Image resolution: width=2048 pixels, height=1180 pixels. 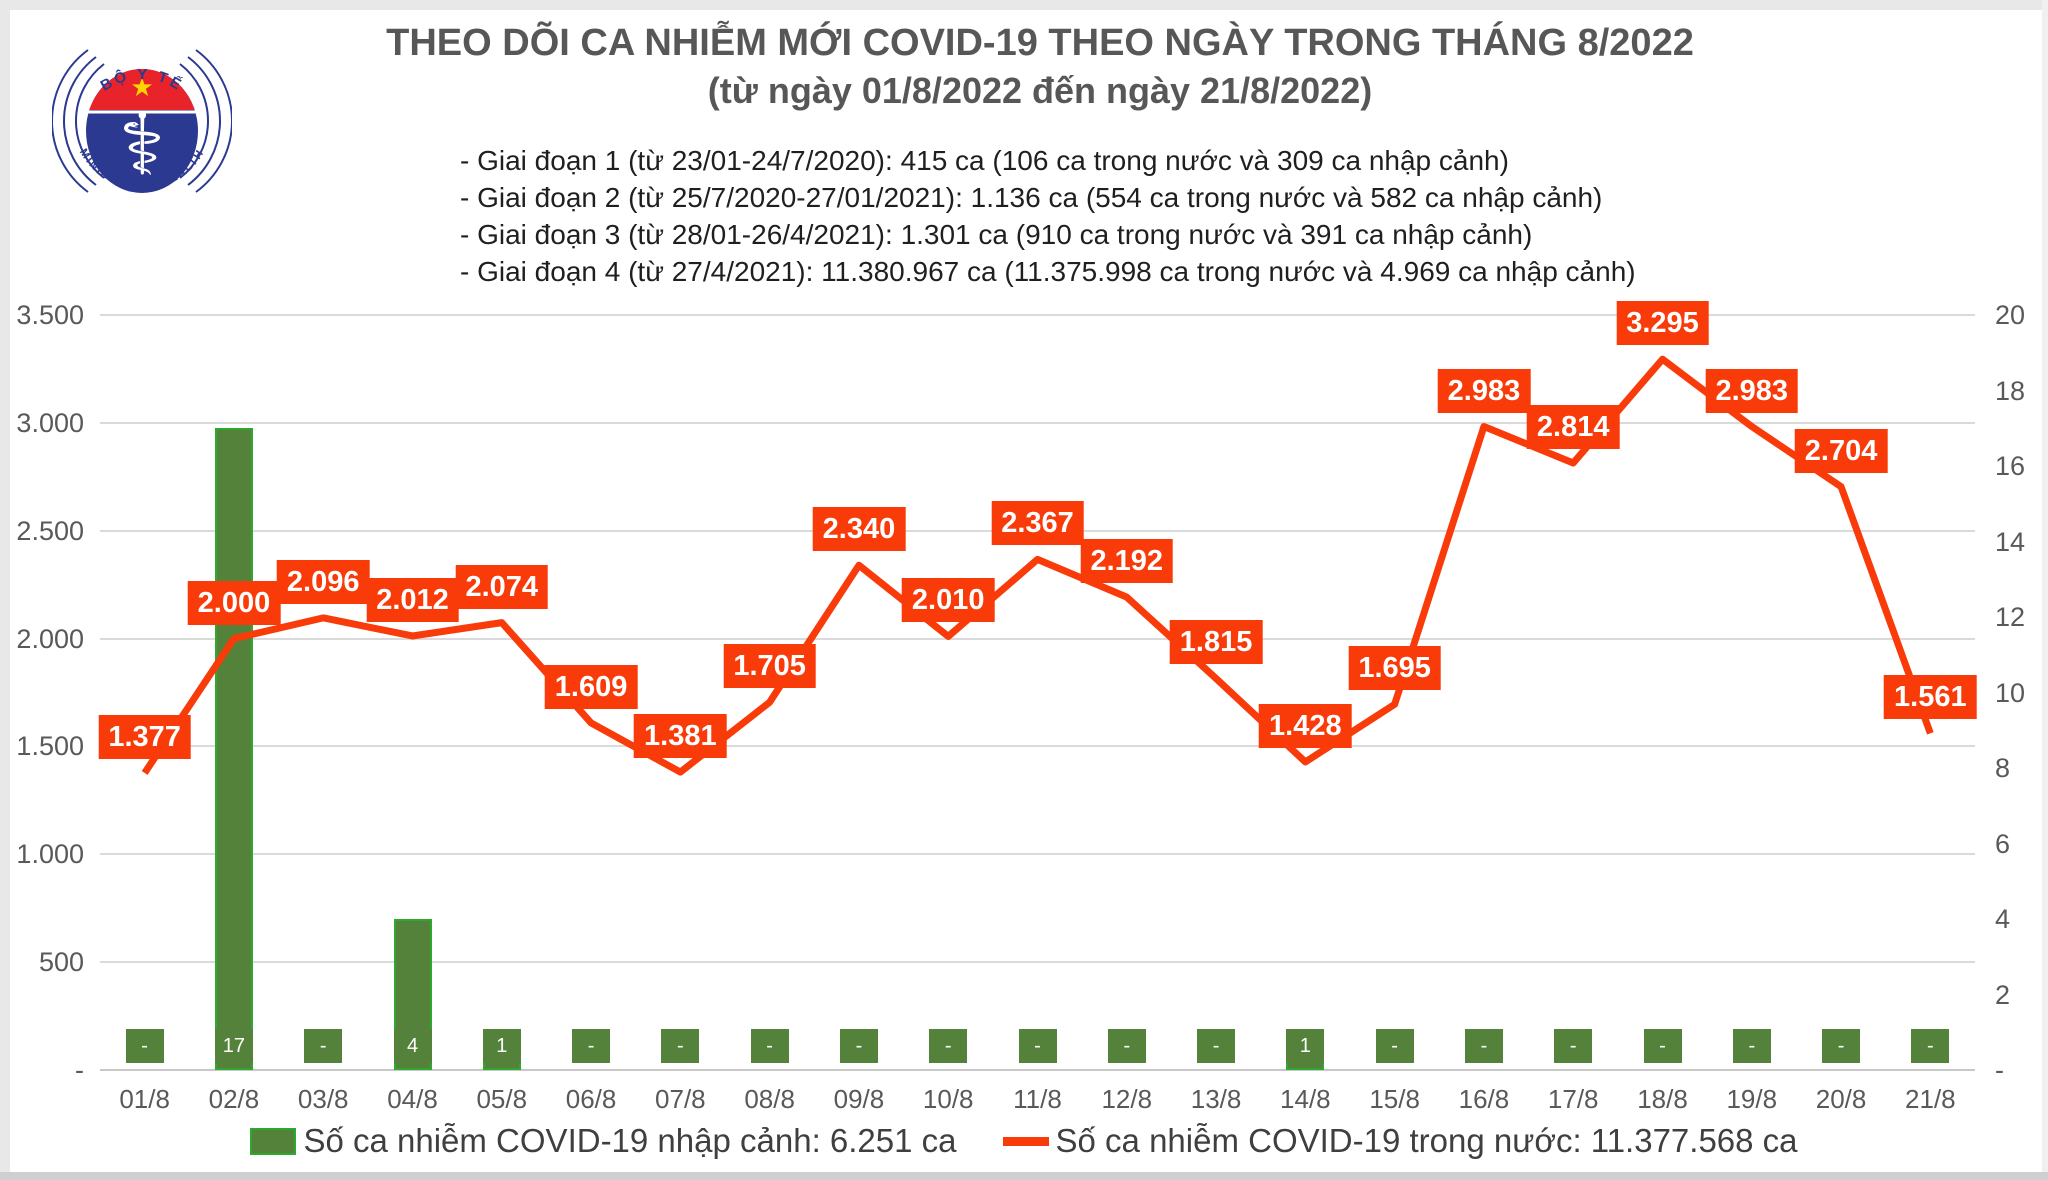 What do you see at coordinates (2010, 541) in the screenshot?
I see `right-axis-tick: 14` at bounding box center [2010, 541].